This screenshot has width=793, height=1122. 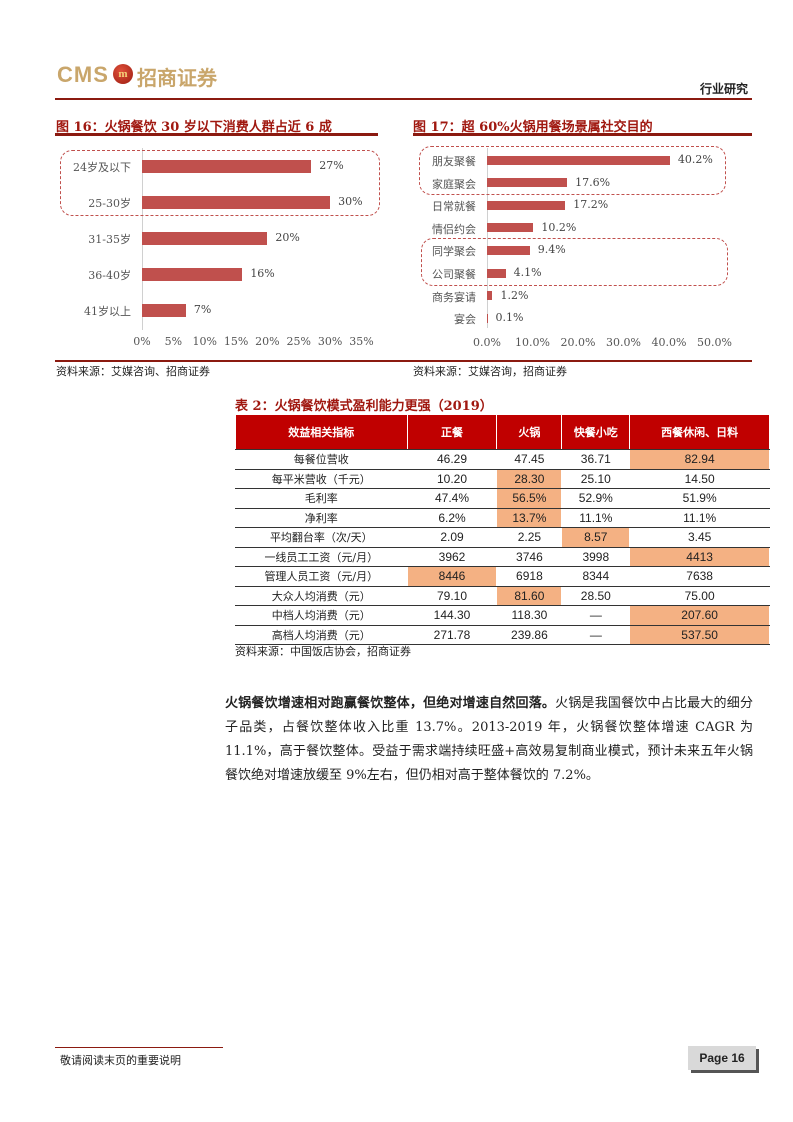 I want to click on table-row: 管理人员工资（元/月） 8446 6918 8344 7638, so click(x=502, y=576).